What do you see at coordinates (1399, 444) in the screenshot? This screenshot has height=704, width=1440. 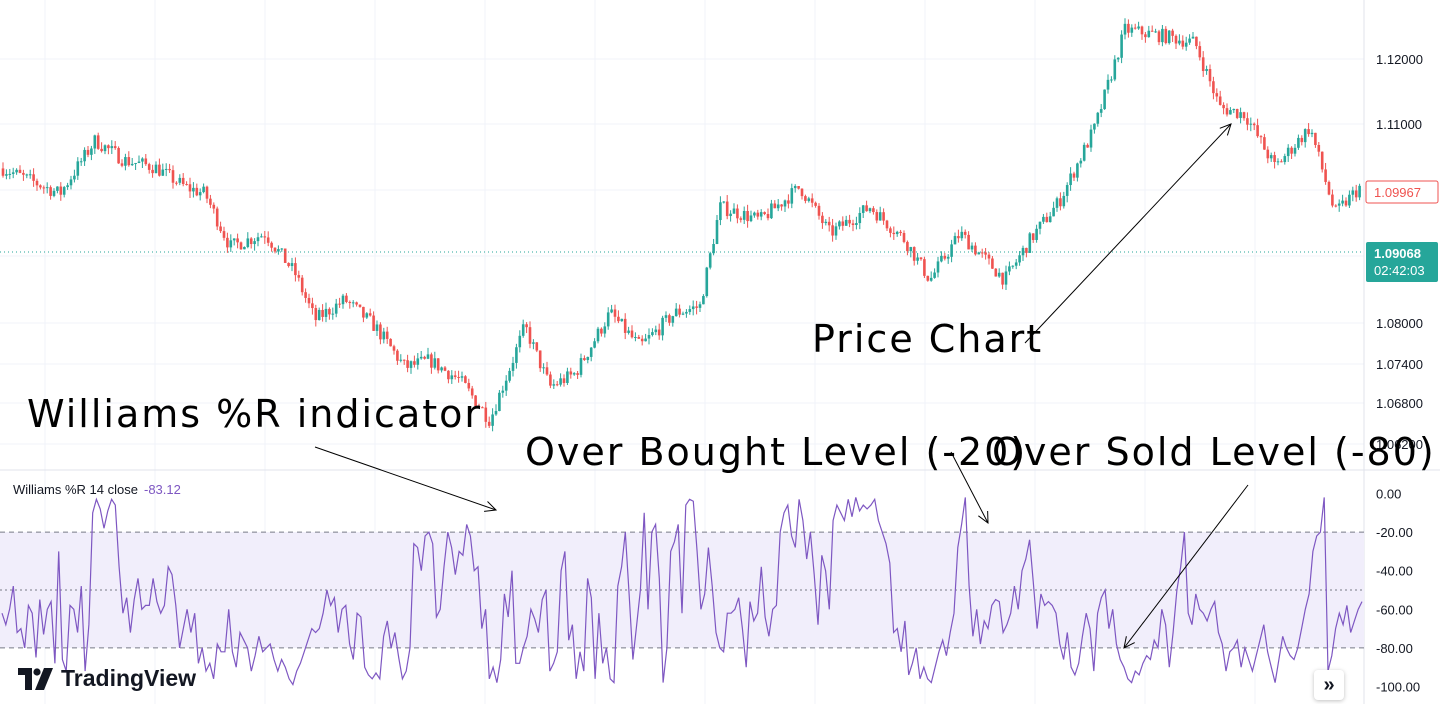 I see `price-tick-label: 1.06200` at bounding box center [1399, 444].